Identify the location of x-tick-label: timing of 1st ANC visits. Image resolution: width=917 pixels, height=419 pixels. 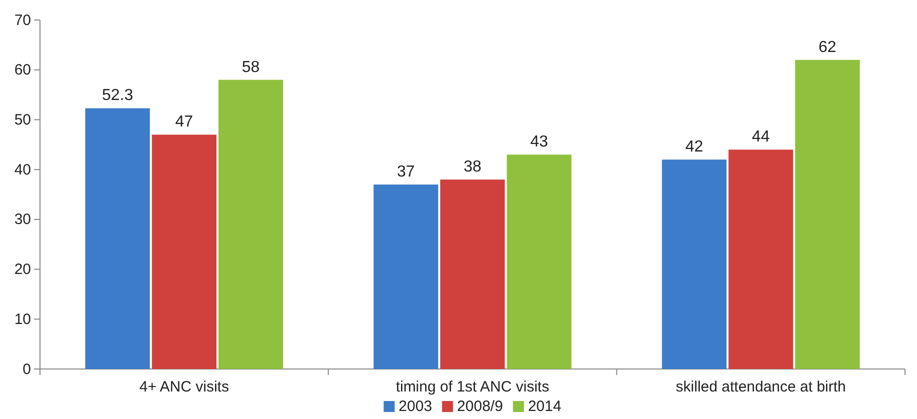
(473, 387).